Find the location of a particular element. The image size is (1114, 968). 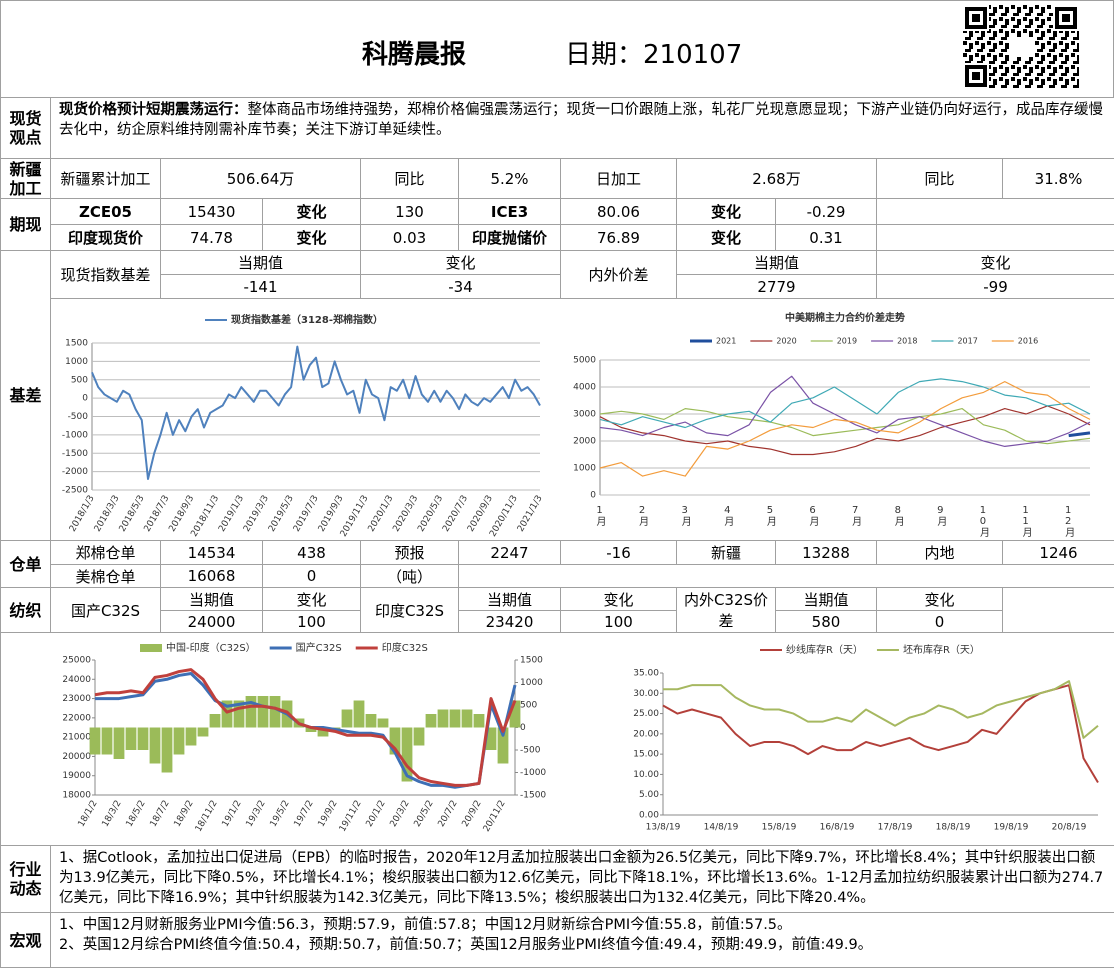

cell-text: 新疆累计加工 is located at coordinates (105, 179).